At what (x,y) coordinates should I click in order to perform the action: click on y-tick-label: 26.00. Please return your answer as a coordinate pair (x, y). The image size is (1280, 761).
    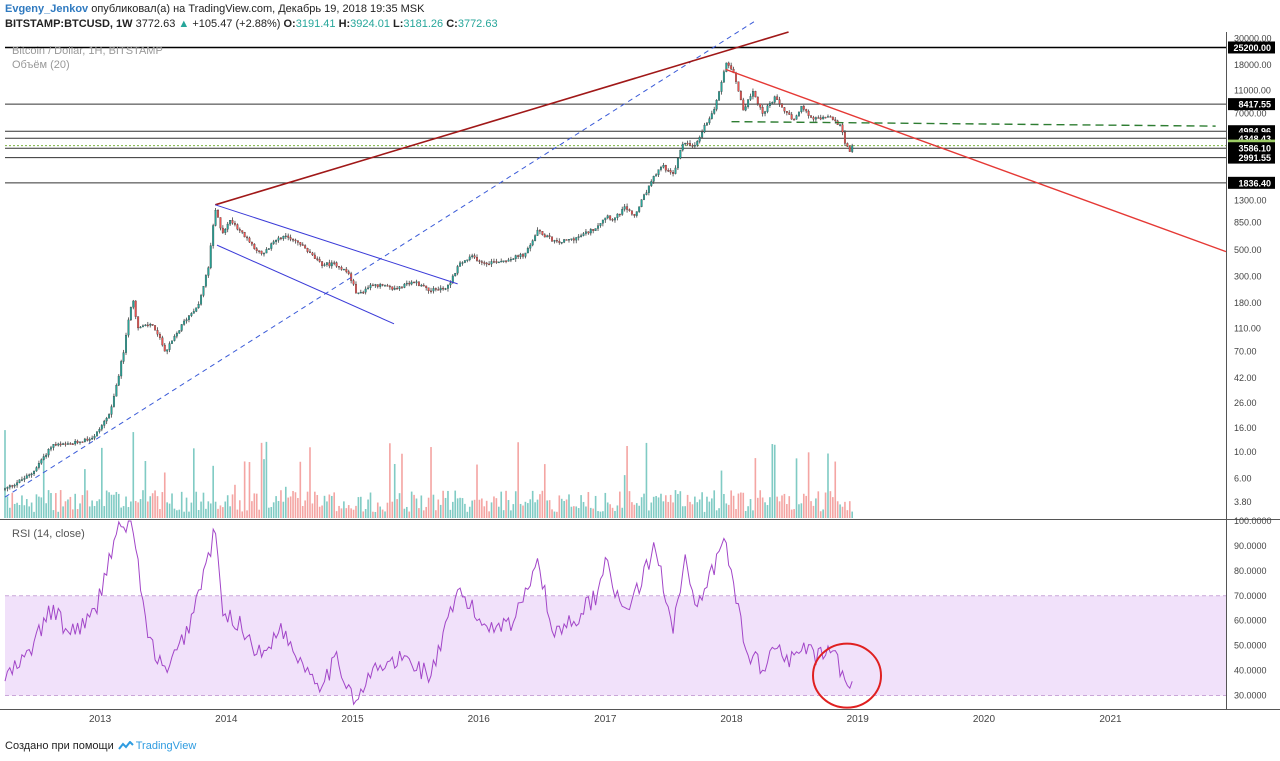
    Looking at the image, I should click on (1245, 403).